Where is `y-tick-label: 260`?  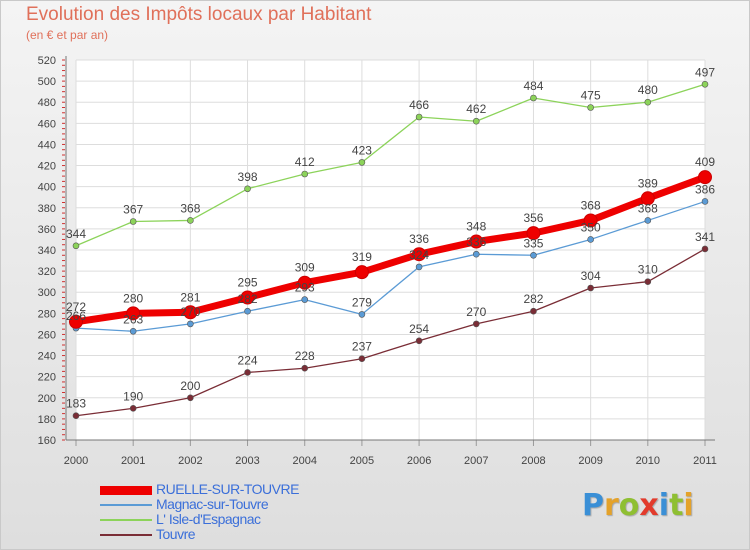 y-tick-label: 260 is located at coordinates (47, 335).